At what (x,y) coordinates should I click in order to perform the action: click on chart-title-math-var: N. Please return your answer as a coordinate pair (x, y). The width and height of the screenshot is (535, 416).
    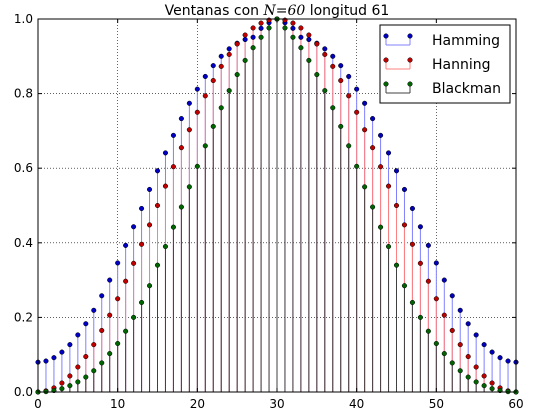
    Looking at the image, I should click on (269, 11).